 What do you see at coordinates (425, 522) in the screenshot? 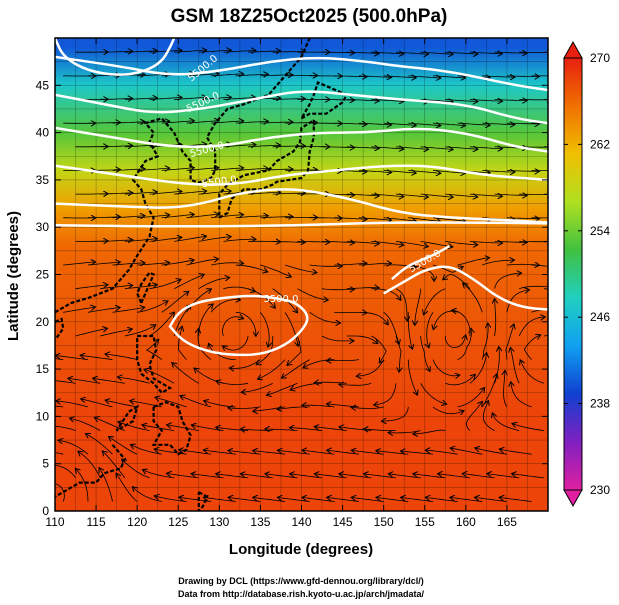
I see `x-tick-label: 155` at bounding box center [425, 522].